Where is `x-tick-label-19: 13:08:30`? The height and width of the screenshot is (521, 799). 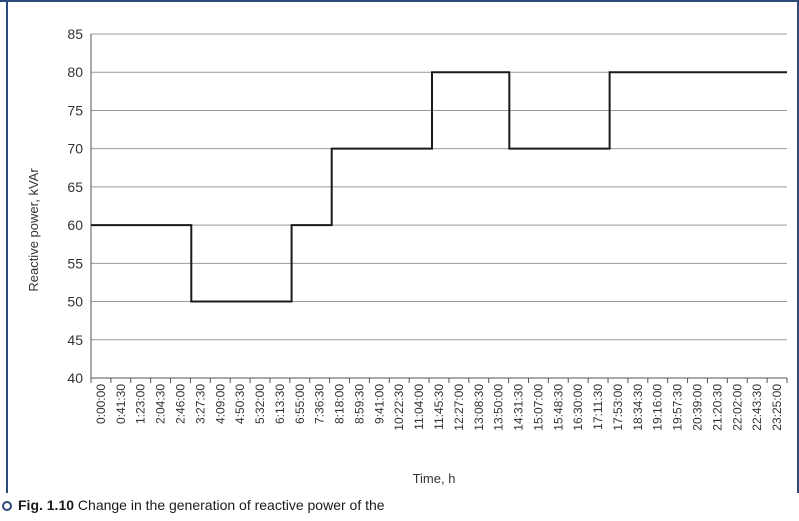 x-tick-label-19: 13:08:30 is located at coordinates (479, 407).